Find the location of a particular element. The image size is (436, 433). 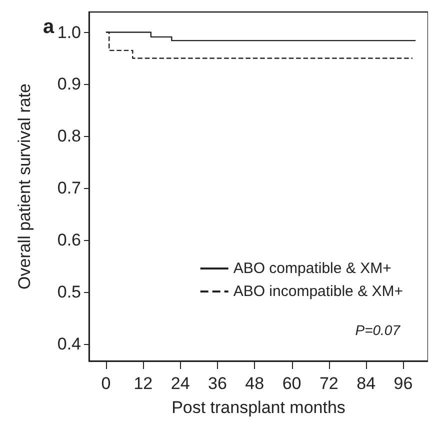

annotation: P=0.07 is located at coordinates (378, 330).